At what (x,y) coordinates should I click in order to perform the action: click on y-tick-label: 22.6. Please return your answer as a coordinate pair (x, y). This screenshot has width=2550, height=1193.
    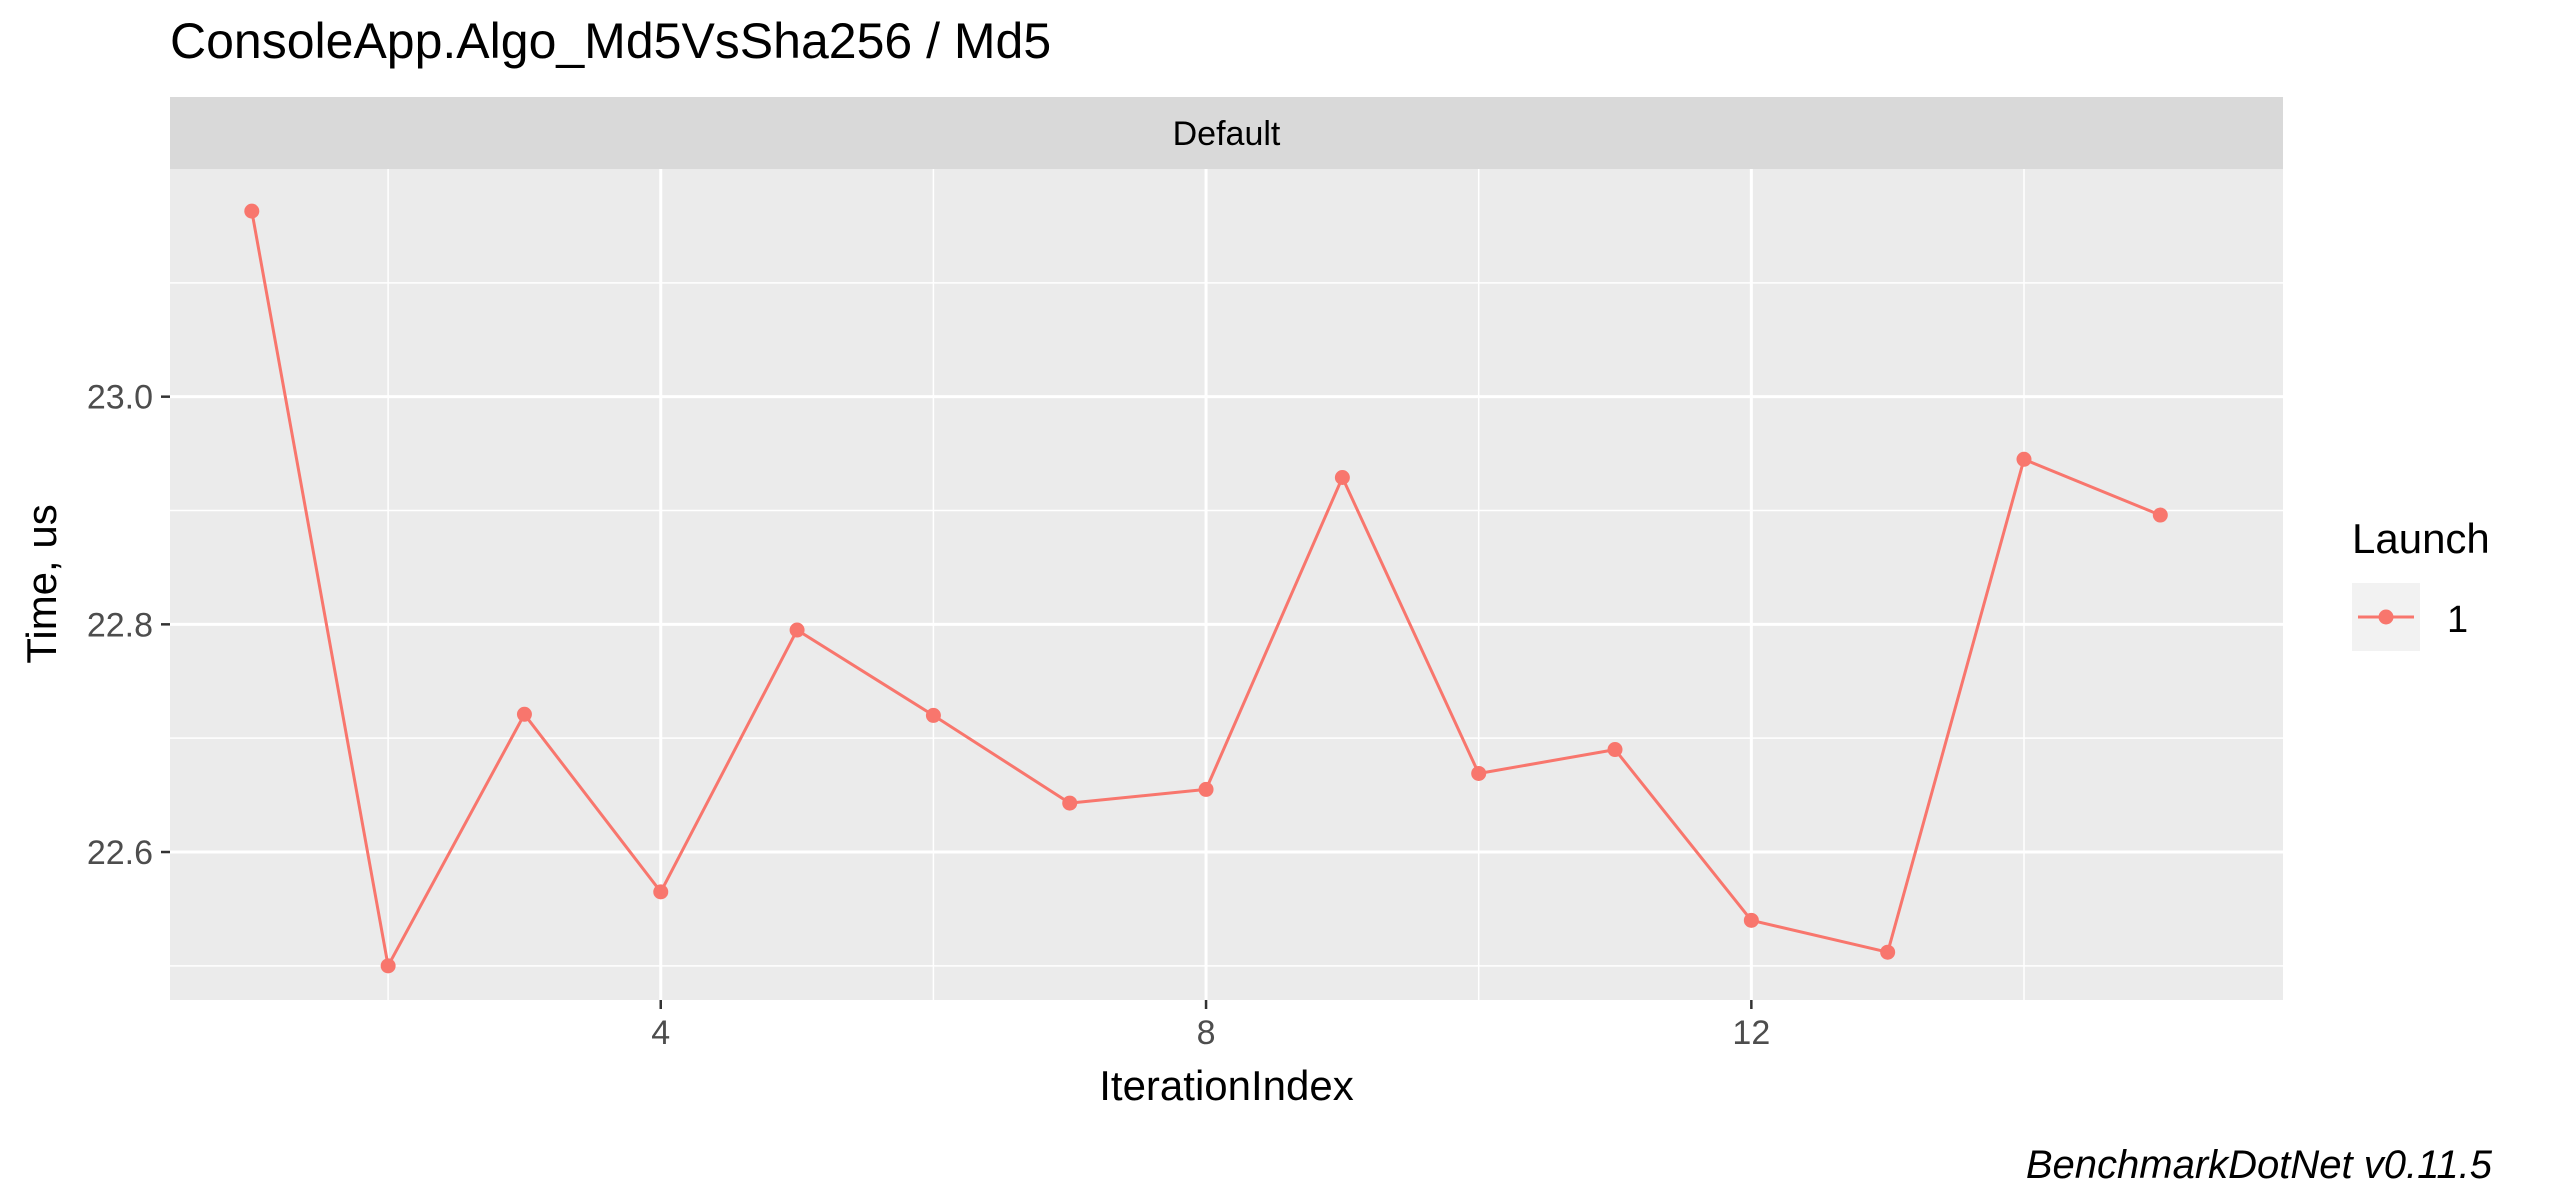
    Looking at the image, I should click on (120, 853).